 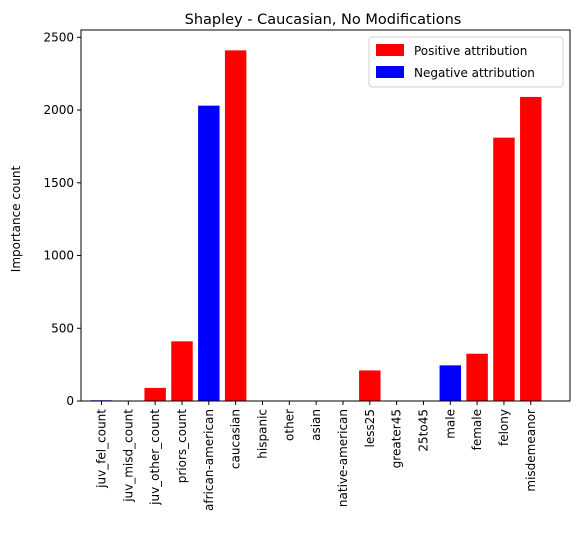 What do you see at coordinates (62, 219) in the screenshot?
I see `y-axis: 0 500 1000 1500 2000 2500` at bounding box center [62, 219].